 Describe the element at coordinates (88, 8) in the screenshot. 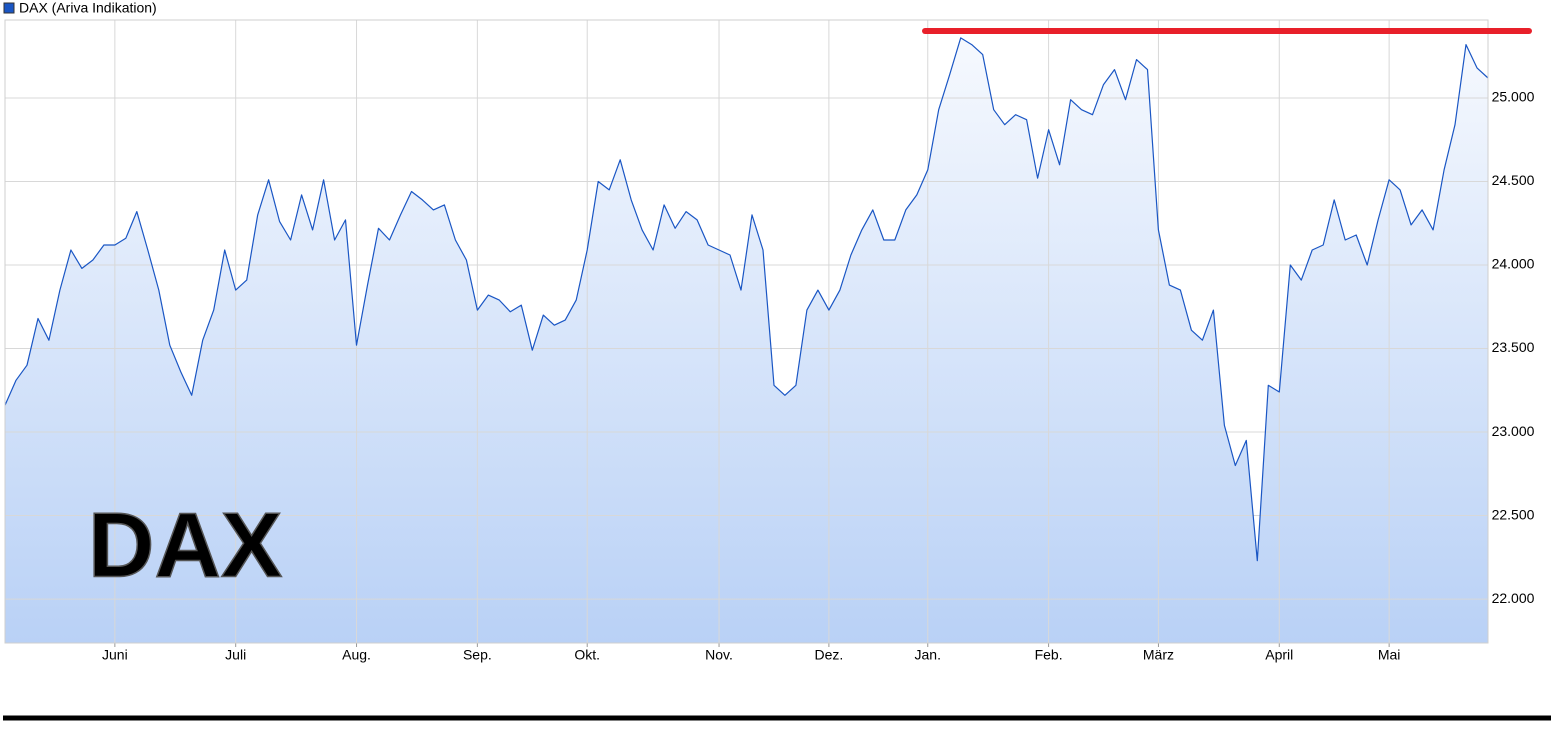

I see `legend-label: DAX (Ariva Indikation)` at that location.